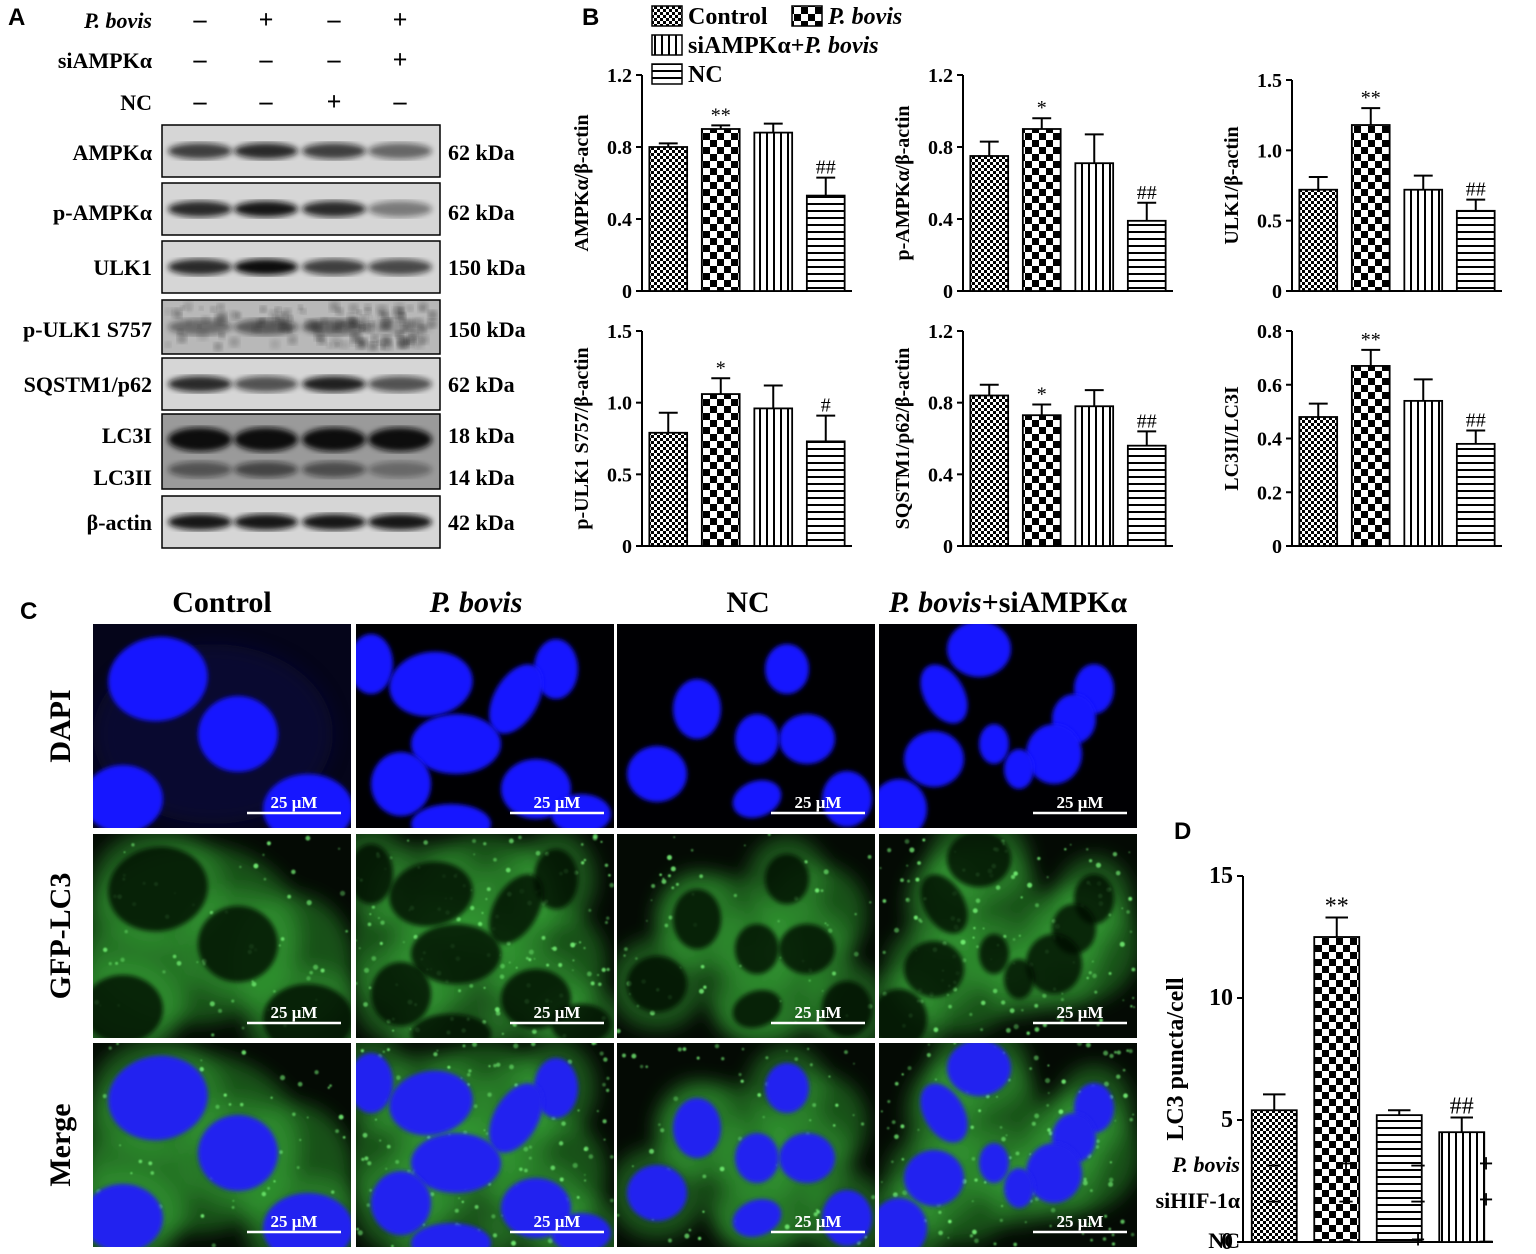 The height and width of the screenshot is (1254, 1536). What do you see at coordinates (1325, 1201) in the screenshot?
I see `treatment-table-d: P. bovis – + – + siHIF-1α – – – + NC – – + –` at bounding box center [1325, 1201].